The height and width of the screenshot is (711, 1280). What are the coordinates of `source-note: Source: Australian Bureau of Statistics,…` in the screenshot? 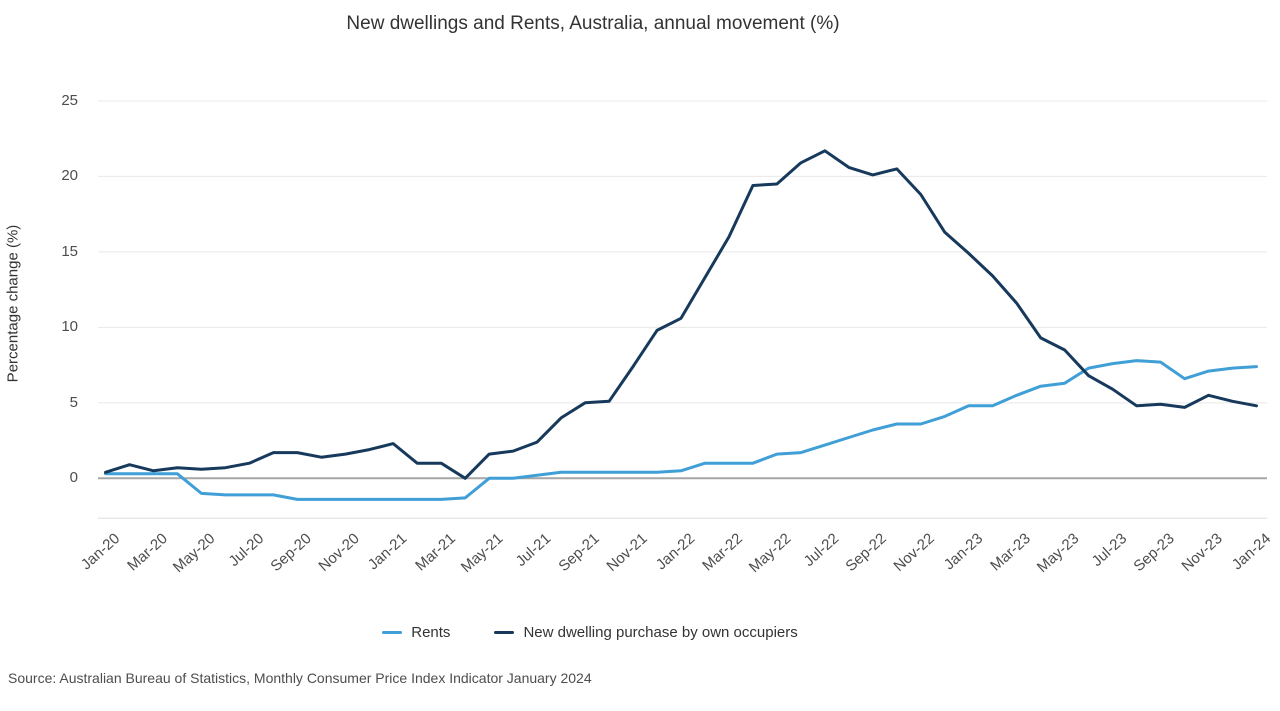 It's located at (300, 678).